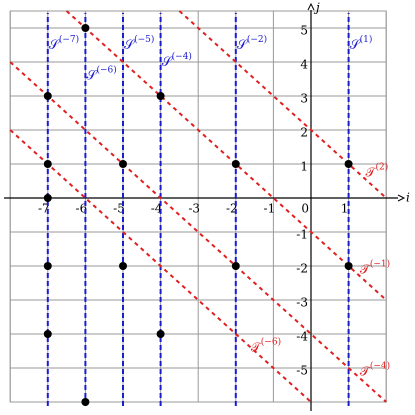 The image size is (415, 415). Describe the element at coordinates (194, 209) in the screenshot. I see `x-tick-label: -3` at that location.